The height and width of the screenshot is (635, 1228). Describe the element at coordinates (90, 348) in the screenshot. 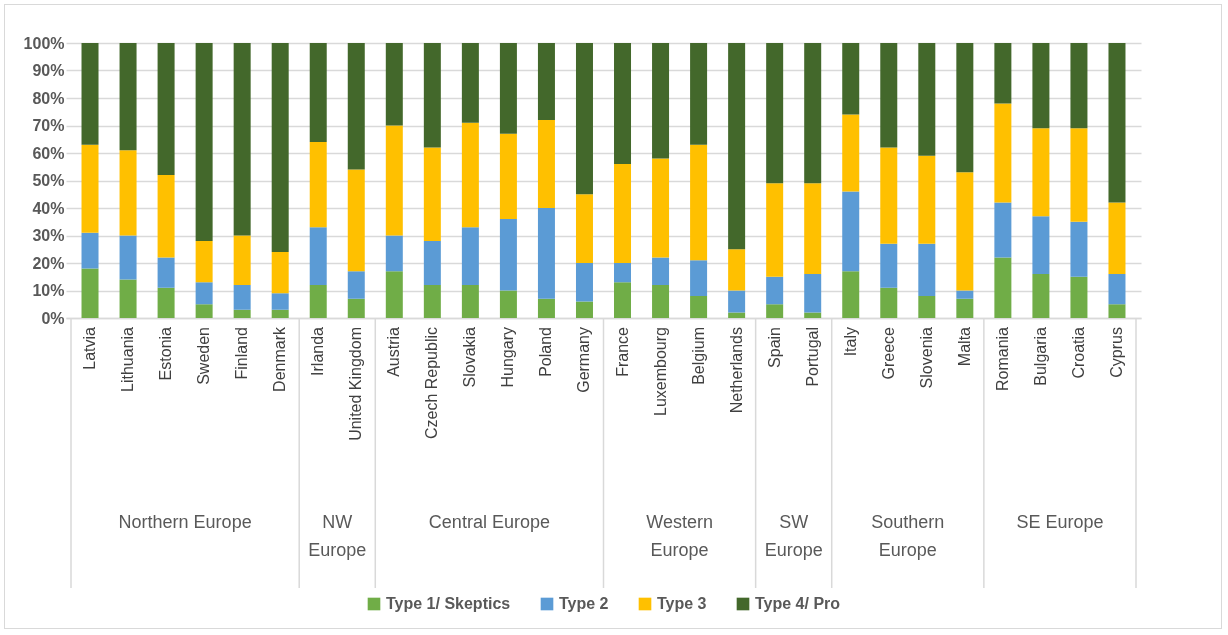

I see `x-tick-label: Latvia` at that location.